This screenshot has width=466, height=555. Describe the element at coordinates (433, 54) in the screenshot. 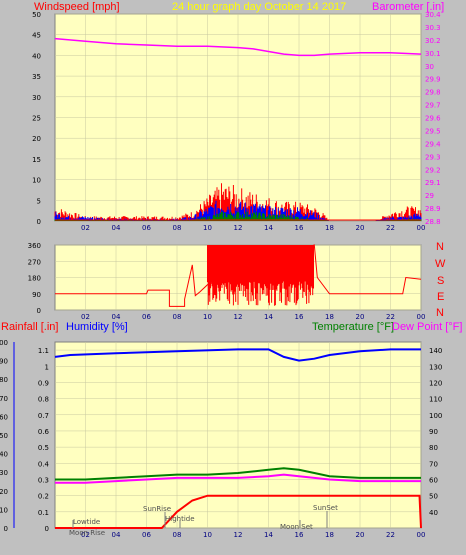

I see `baro-y-tick: 30.1` at that location.